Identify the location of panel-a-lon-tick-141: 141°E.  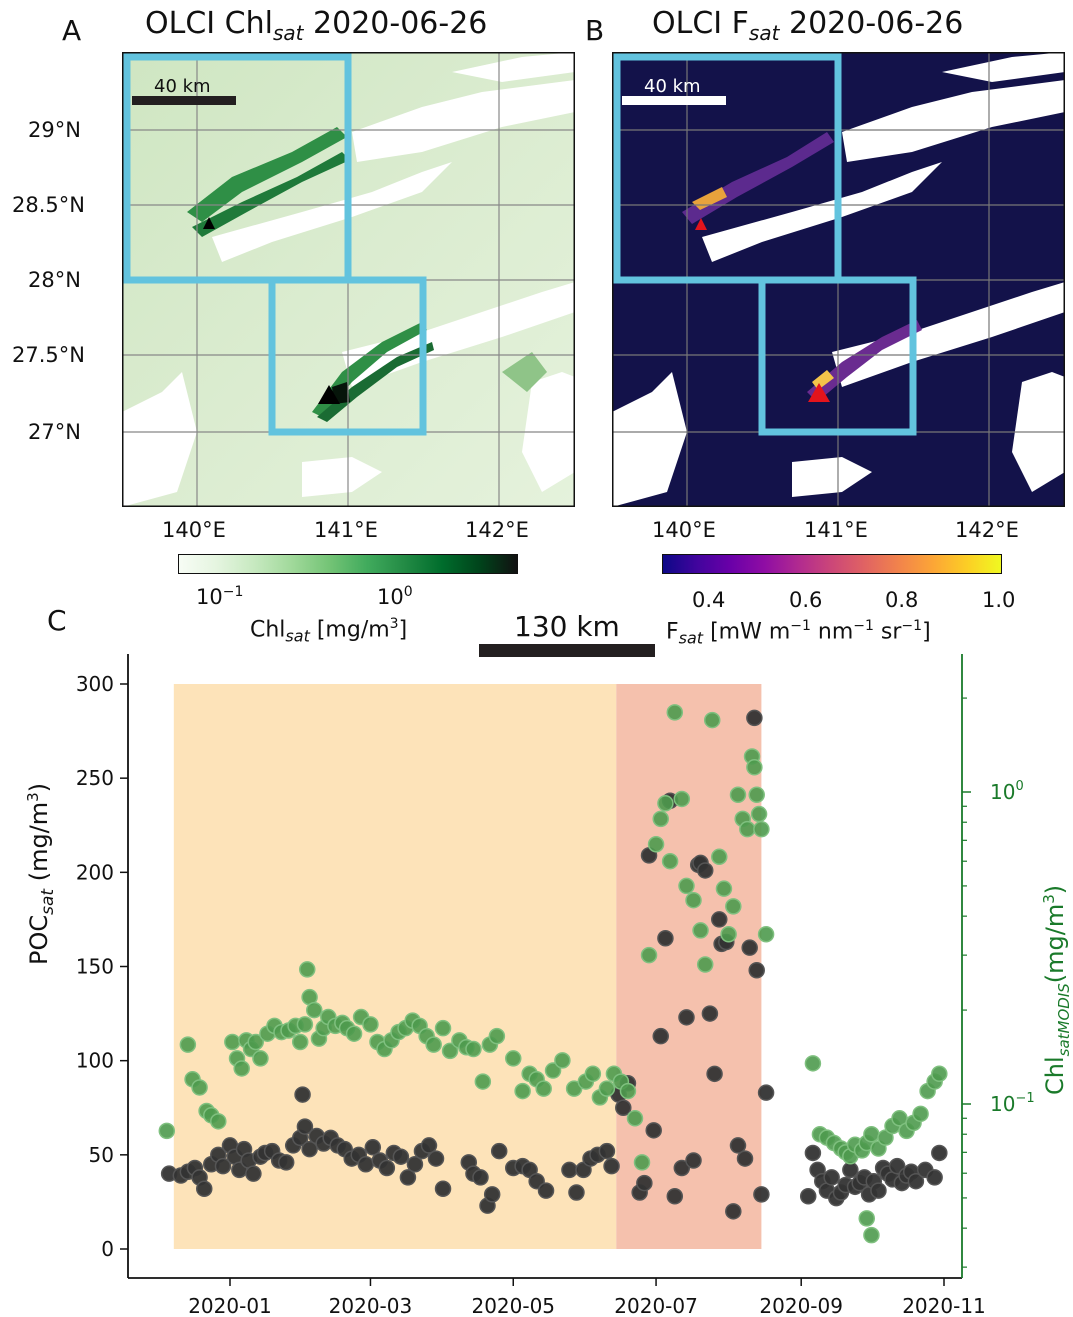
(346, 530).